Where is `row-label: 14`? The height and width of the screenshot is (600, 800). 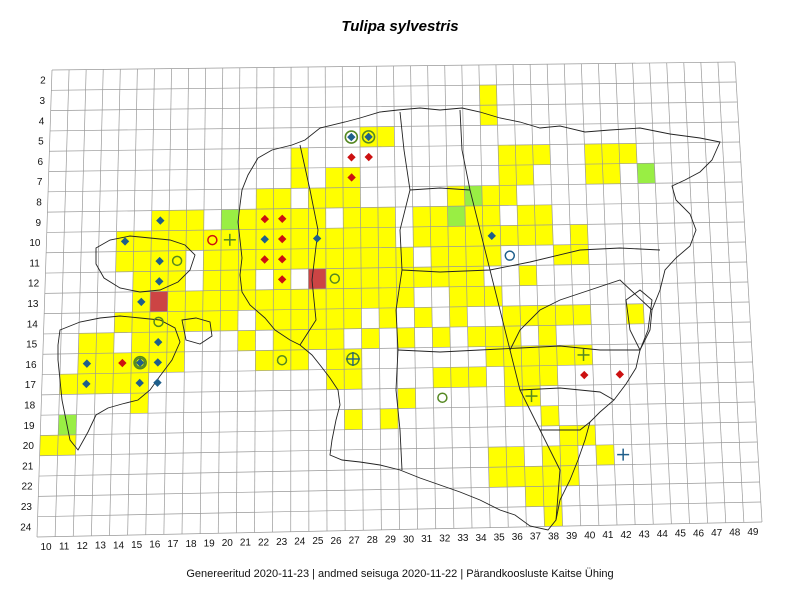
row-label: 14 is located at coordinates (33, 324).